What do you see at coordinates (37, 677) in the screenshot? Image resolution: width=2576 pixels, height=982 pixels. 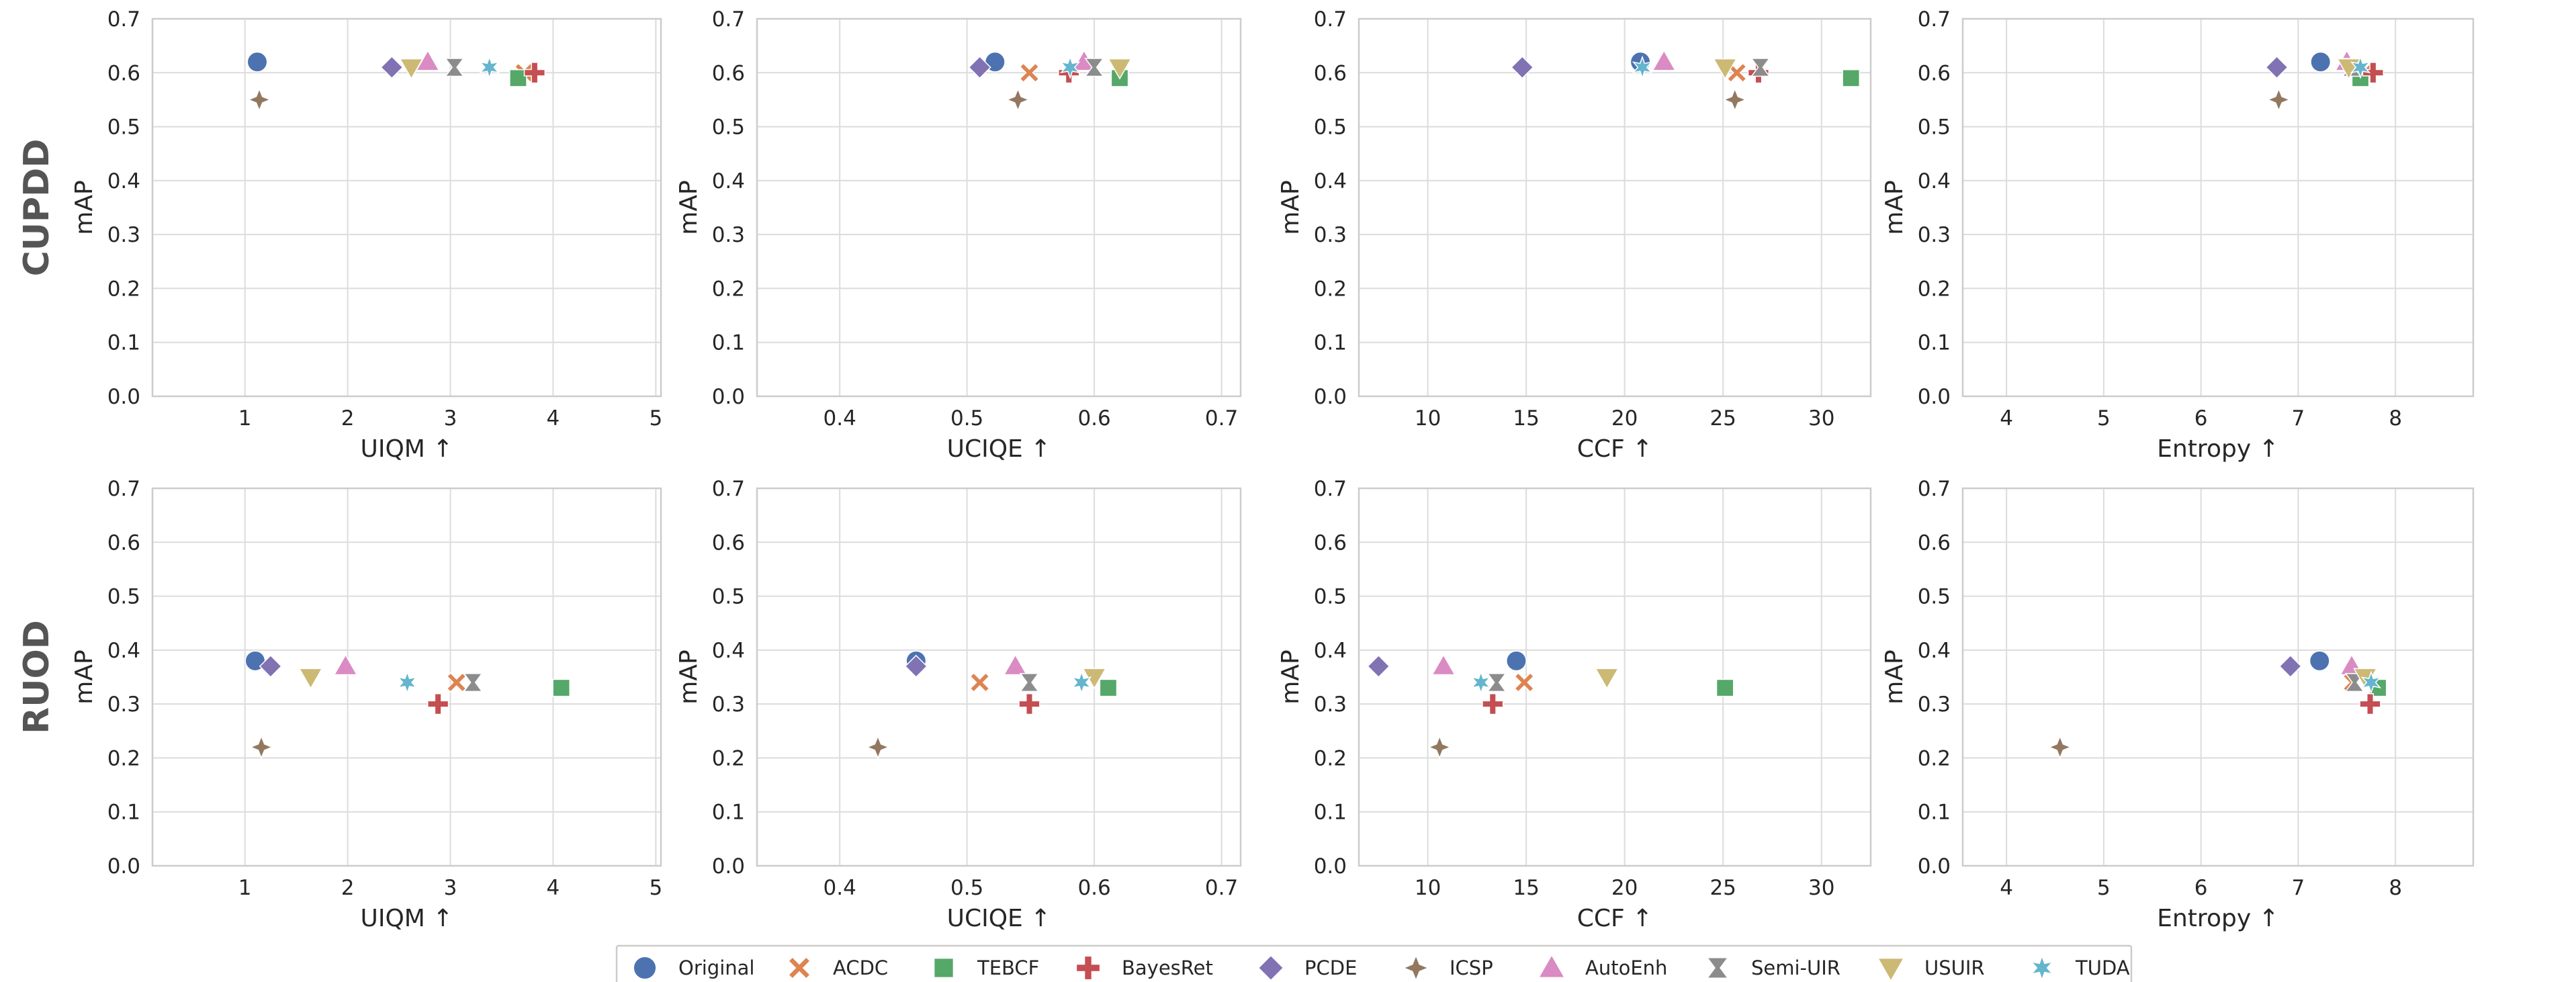 I see `row-label-ruod: RUOD` at bounding box center [37, 677].